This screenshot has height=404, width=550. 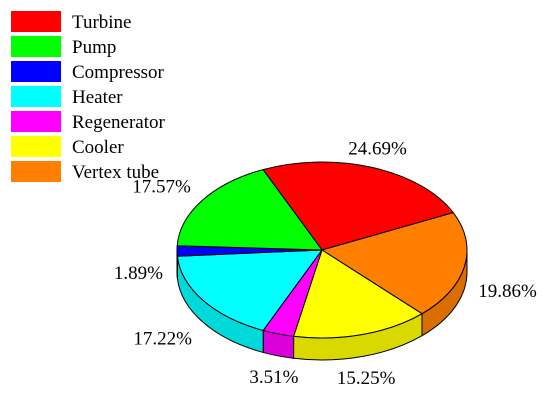 I want to click on data-label-regenerator: 3.51%, so click(x=273, y=377).